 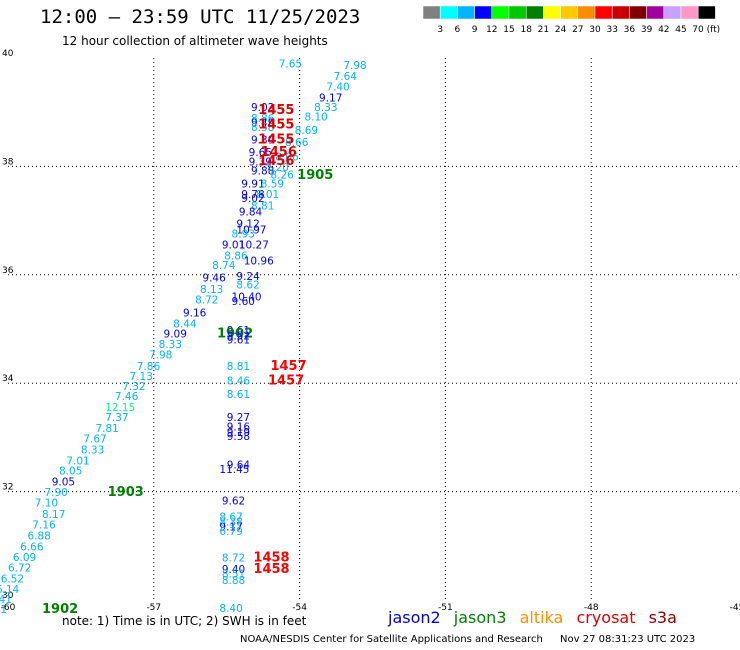 I want to click on pass-time-label: 1457, so click(x=286, y=380).